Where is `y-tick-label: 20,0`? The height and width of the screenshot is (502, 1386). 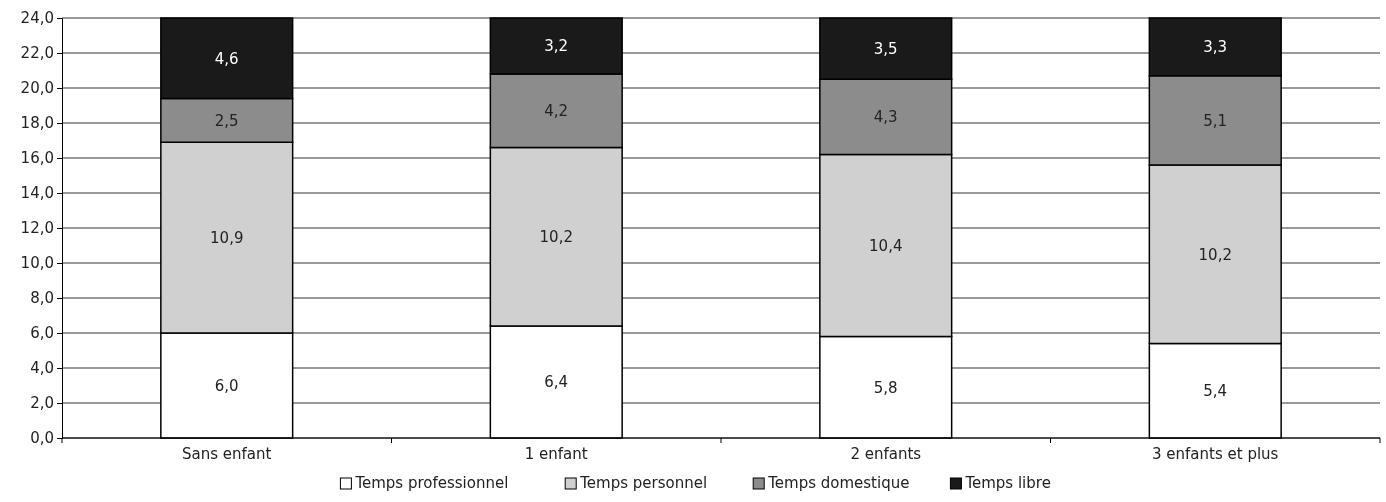
y-tick-label: 20,0 is located at coordinates (37, 88).